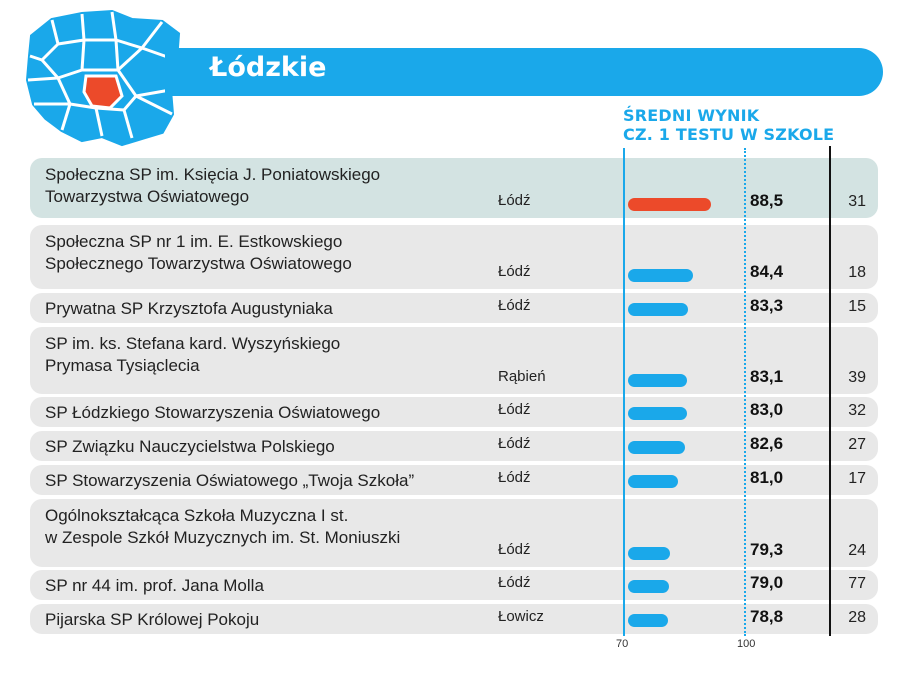 The height and width of the screenshot is (681, 899). I want to click on score-value: 79,3, so click(767, 549).